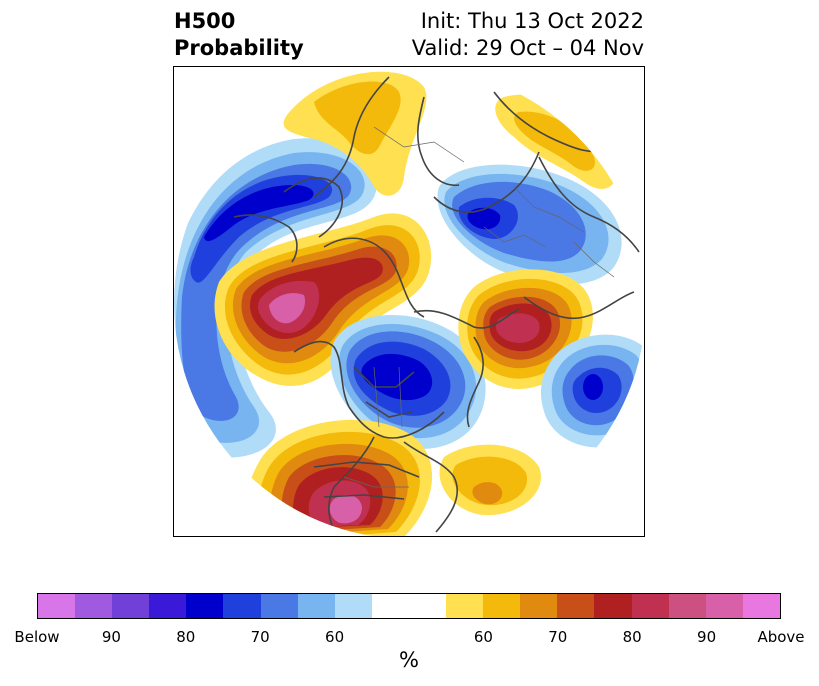 The image size is (819, 686). I want to click on positive-anomaly-south, so click(394, 477).